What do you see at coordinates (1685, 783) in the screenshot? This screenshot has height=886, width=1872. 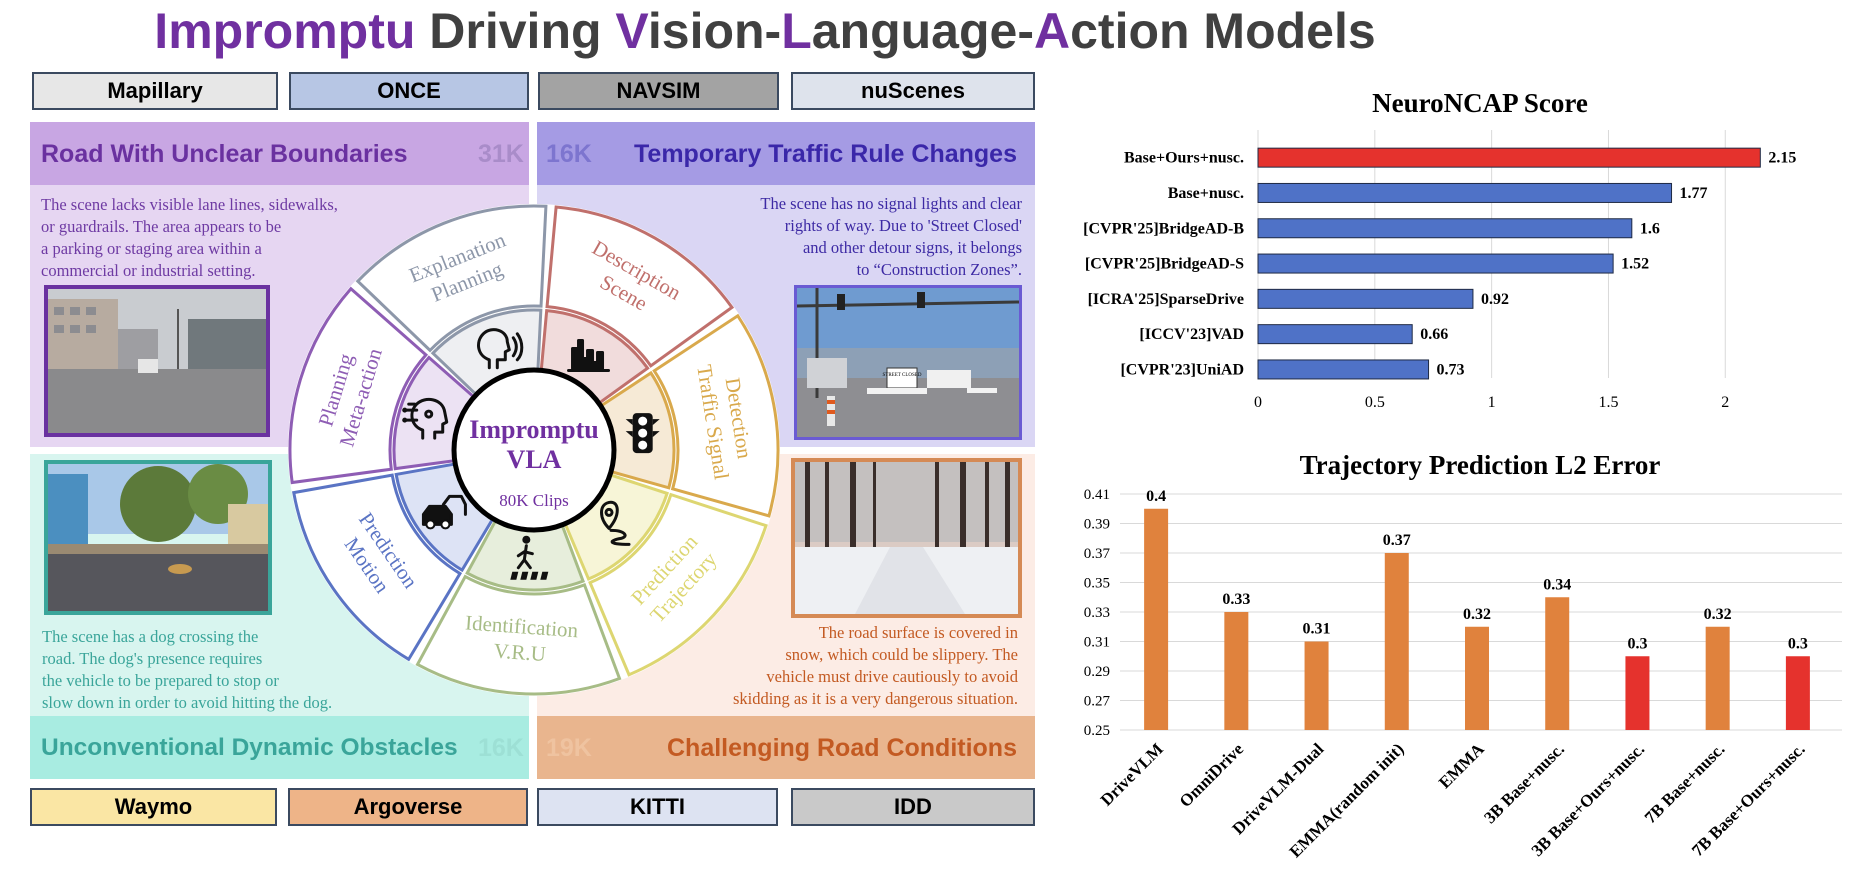 I see `l2-category-label: 7B Base+nusc.` at bounding box center [1685, 783].